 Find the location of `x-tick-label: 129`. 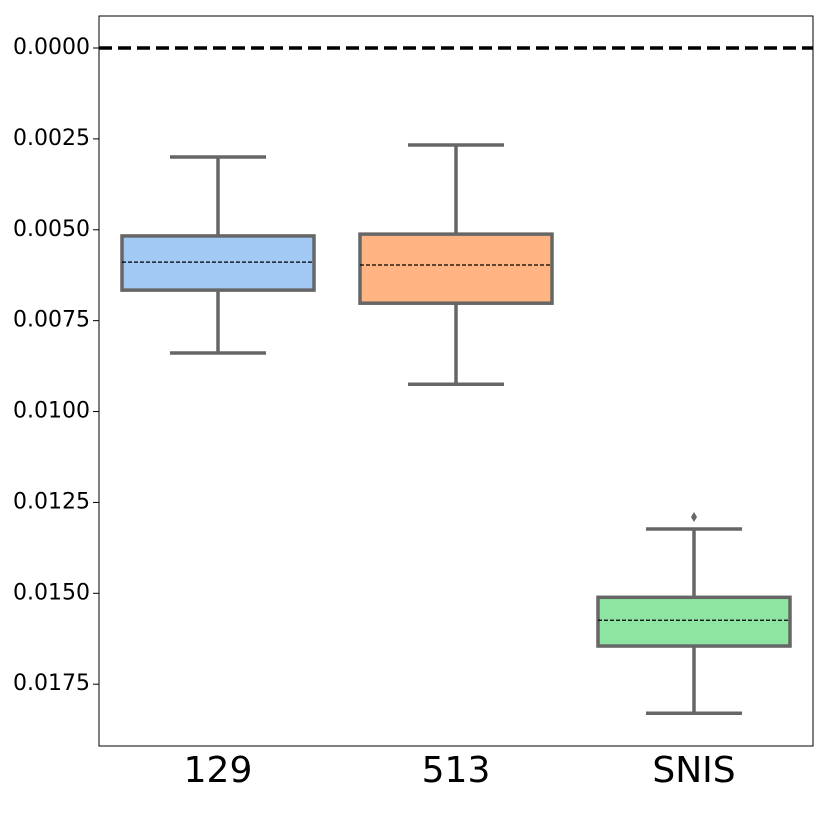

x-tick-label: 129 is located at coordinates (218, 770).